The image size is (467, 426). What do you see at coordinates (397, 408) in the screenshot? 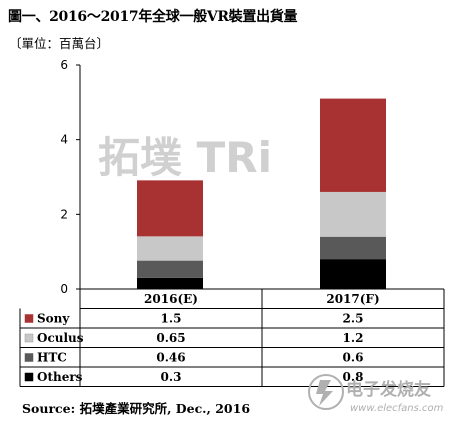
I see `logo-url: www.elecfans.com` at bounding box center [397, 408].